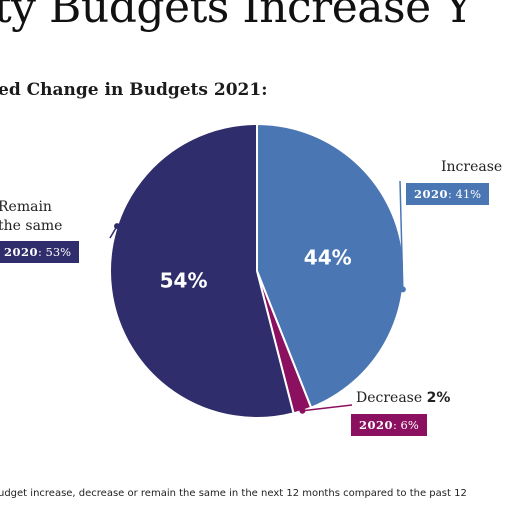  Describe the element at coordinates (389, 398) in the screenshot. I see `label-decrease-word: Decrease` at that location.